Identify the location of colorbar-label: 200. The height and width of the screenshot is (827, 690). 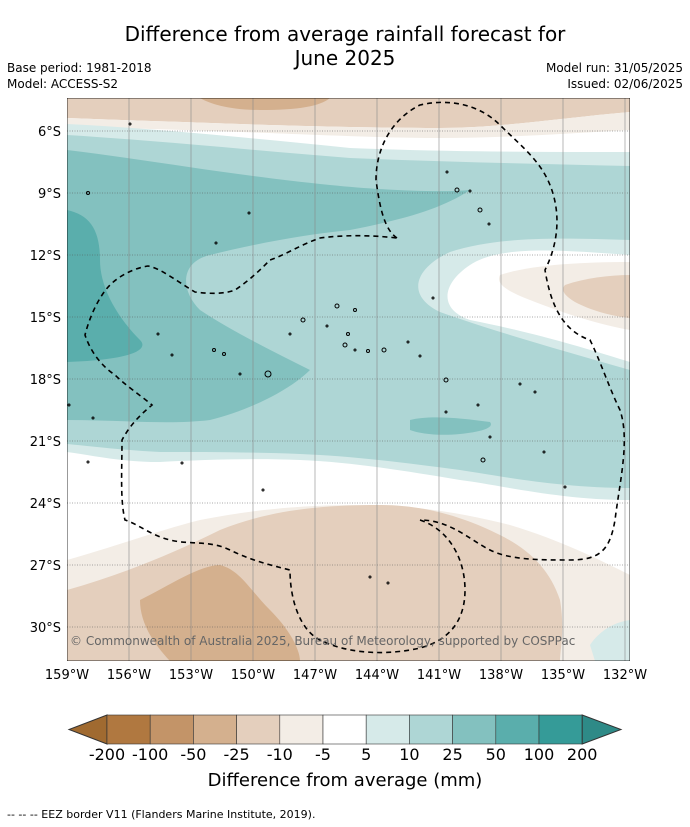
(582, 754).